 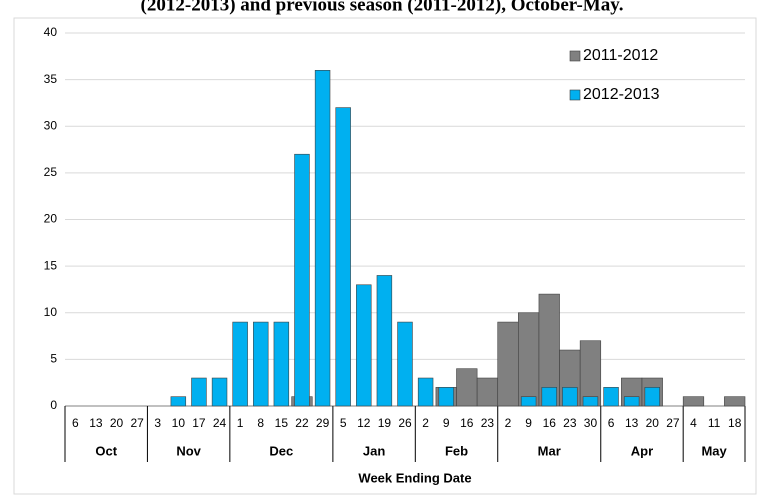 What do you see at coordinates (714, 423) in the screenshot?
I see `x-tick-label: 11` at bounding box center [714, 423].